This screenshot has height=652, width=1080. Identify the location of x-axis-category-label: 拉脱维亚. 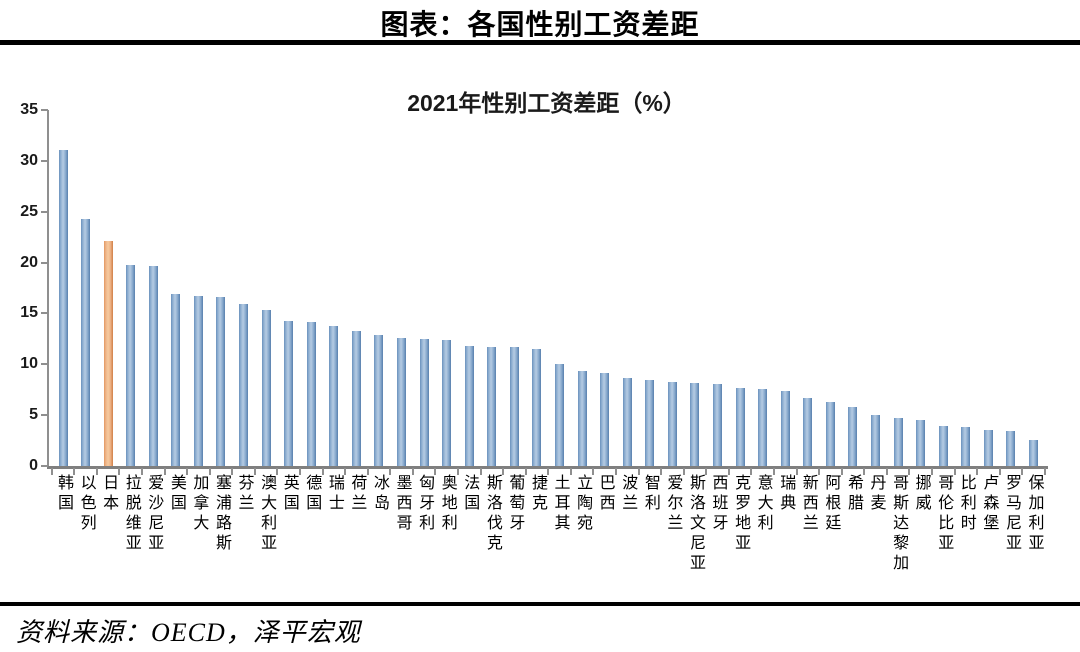
(131, 514).